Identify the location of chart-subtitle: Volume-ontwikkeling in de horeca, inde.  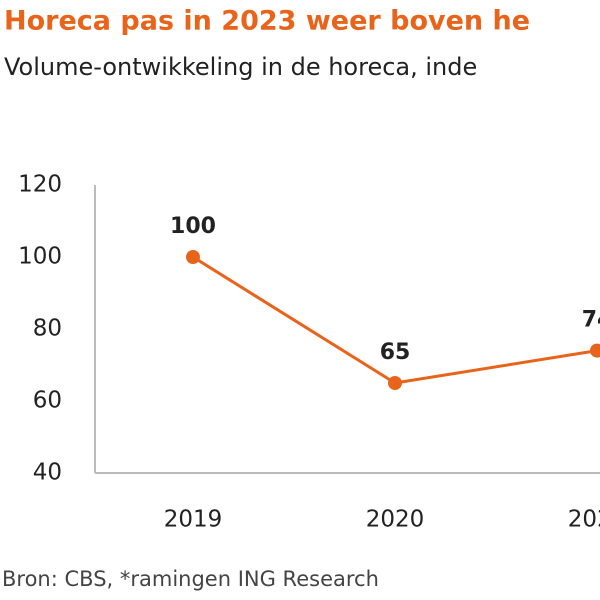
(240, 67).